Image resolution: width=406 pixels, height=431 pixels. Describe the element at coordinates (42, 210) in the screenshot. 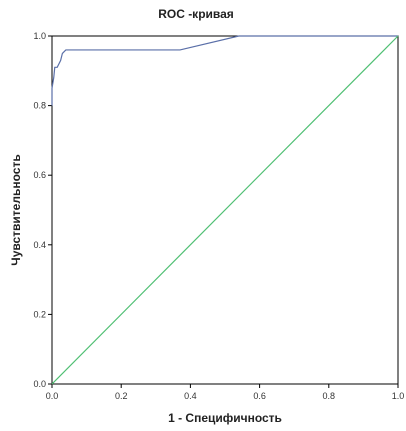

I see `y-axis-ticks: 0.0 0.2 0.4 0.6 0.8 1.0` at that location.